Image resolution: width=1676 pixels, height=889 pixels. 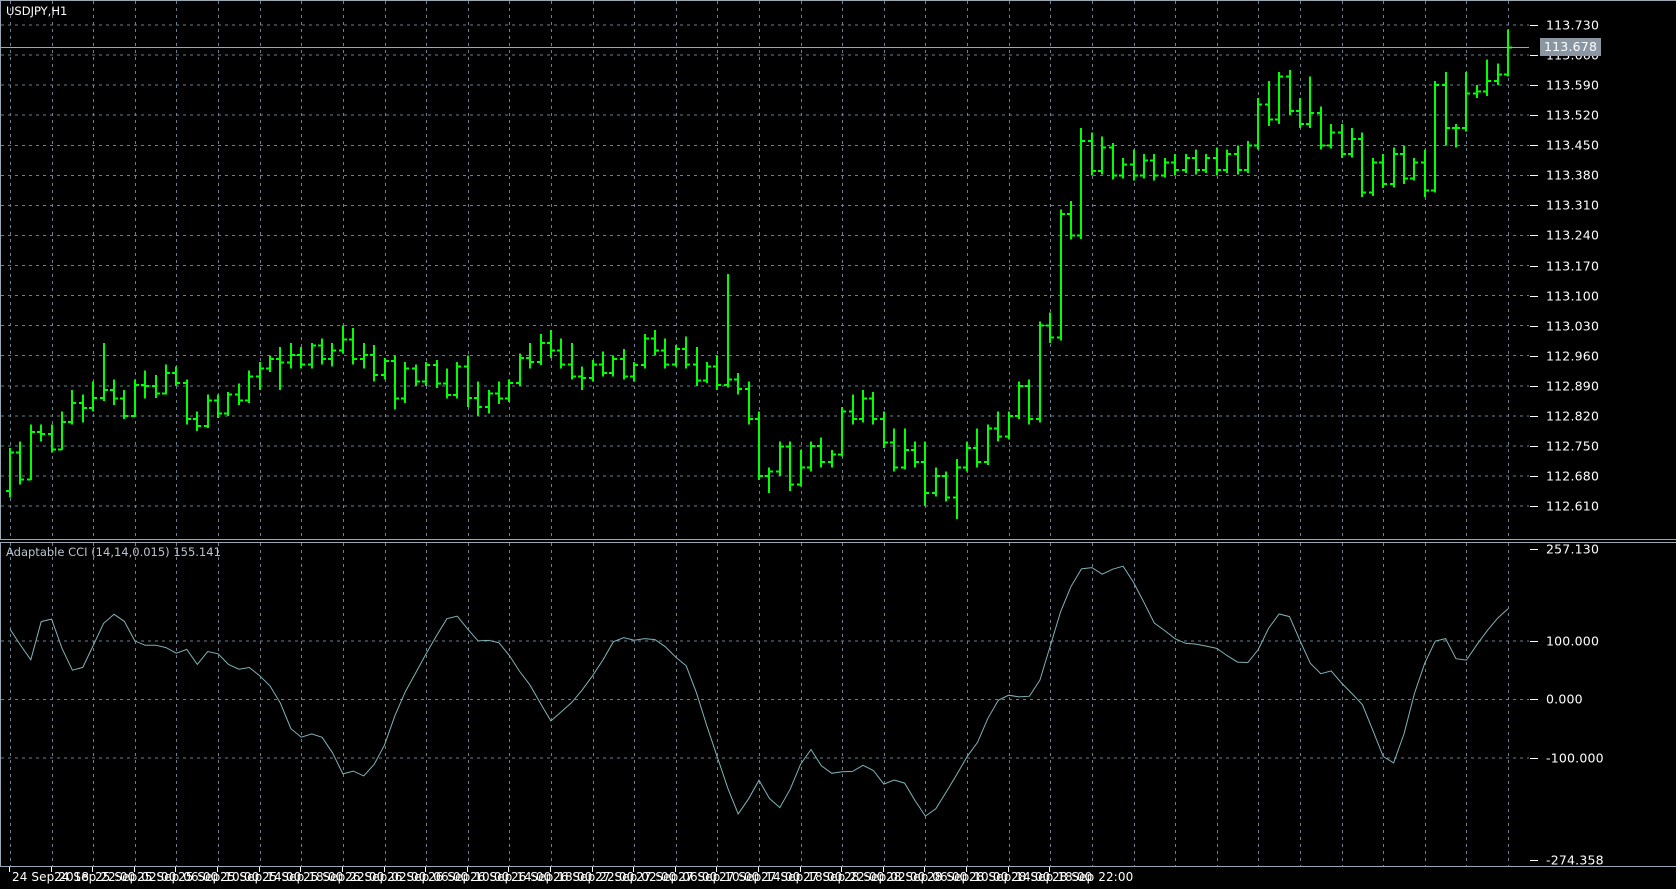 What do you see at coordinates (95, 877) in the screenshot?
I see `time-axis-label: 24 Sep 22:00` at bounding box center [95, 877].